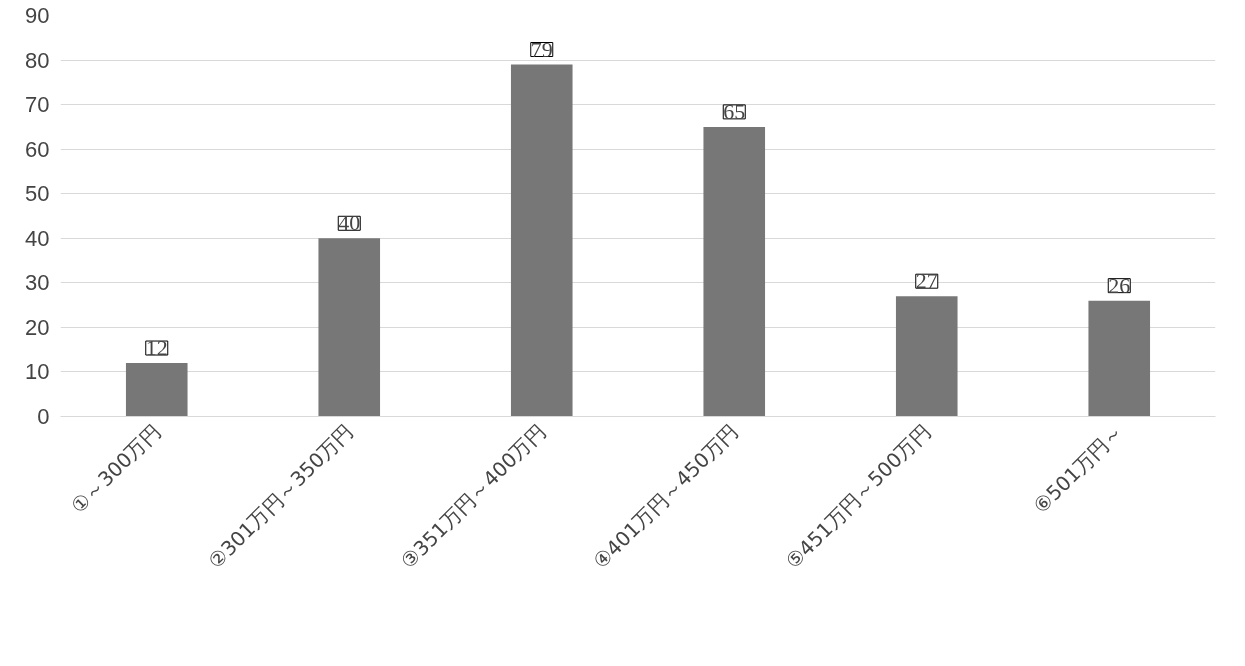 The image size is (1245, 666). What do you see at coordinates (37, 15) in the screenshot?
I see `y-tick-label: 90` at bounding box center [37, 15].